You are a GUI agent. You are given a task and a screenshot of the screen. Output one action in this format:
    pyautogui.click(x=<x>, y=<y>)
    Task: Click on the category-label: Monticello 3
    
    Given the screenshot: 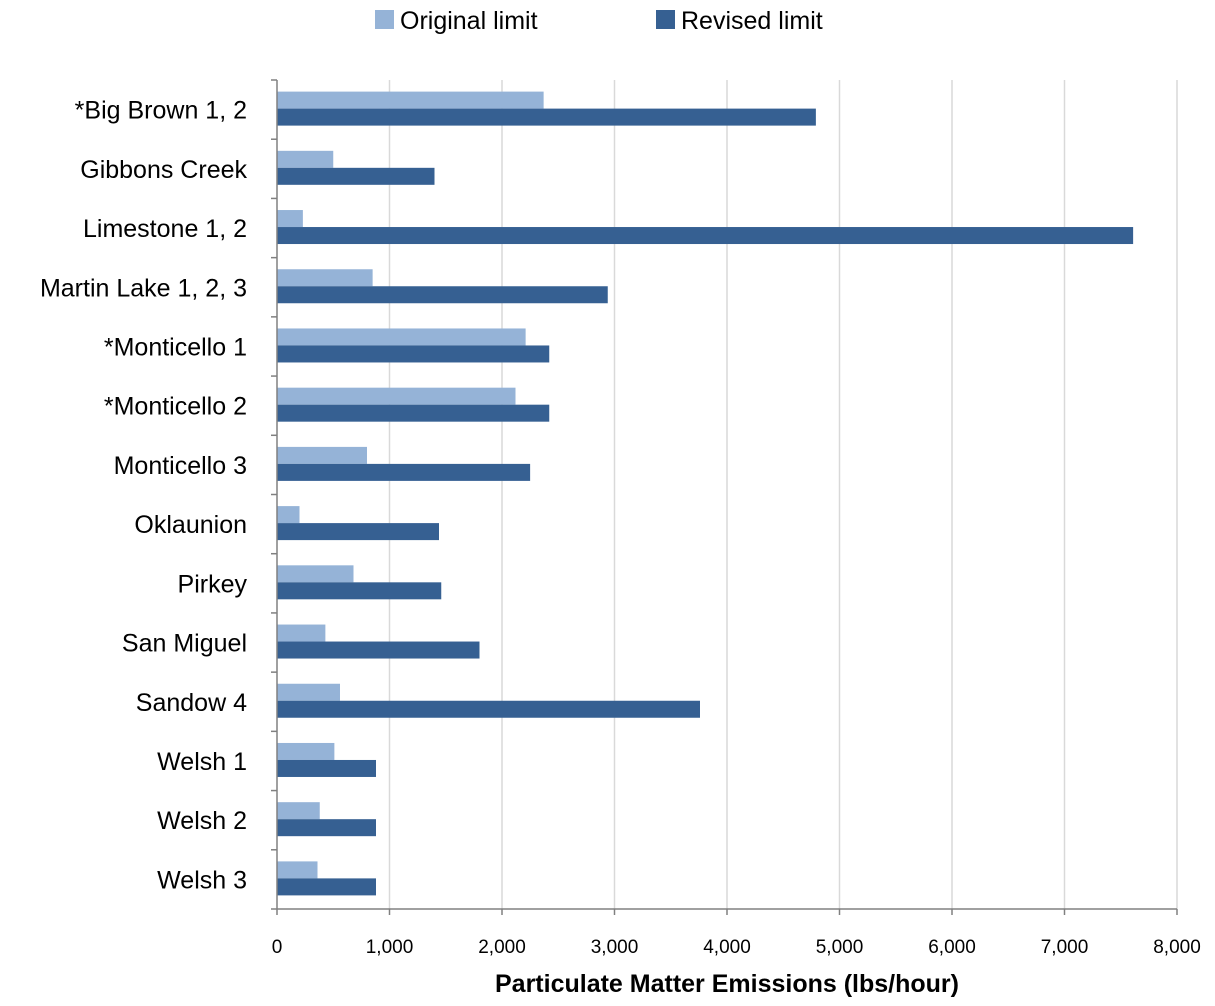 What is the action you would take?
    pyautogui.click(x=180, y=466)
    